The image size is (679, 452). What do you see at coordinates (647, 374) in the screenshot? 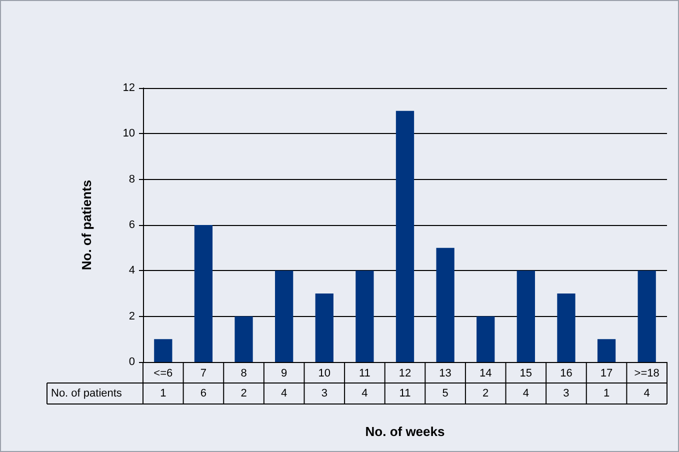
I see `x-tick-label: >=18` at bounding box center [647, 374].